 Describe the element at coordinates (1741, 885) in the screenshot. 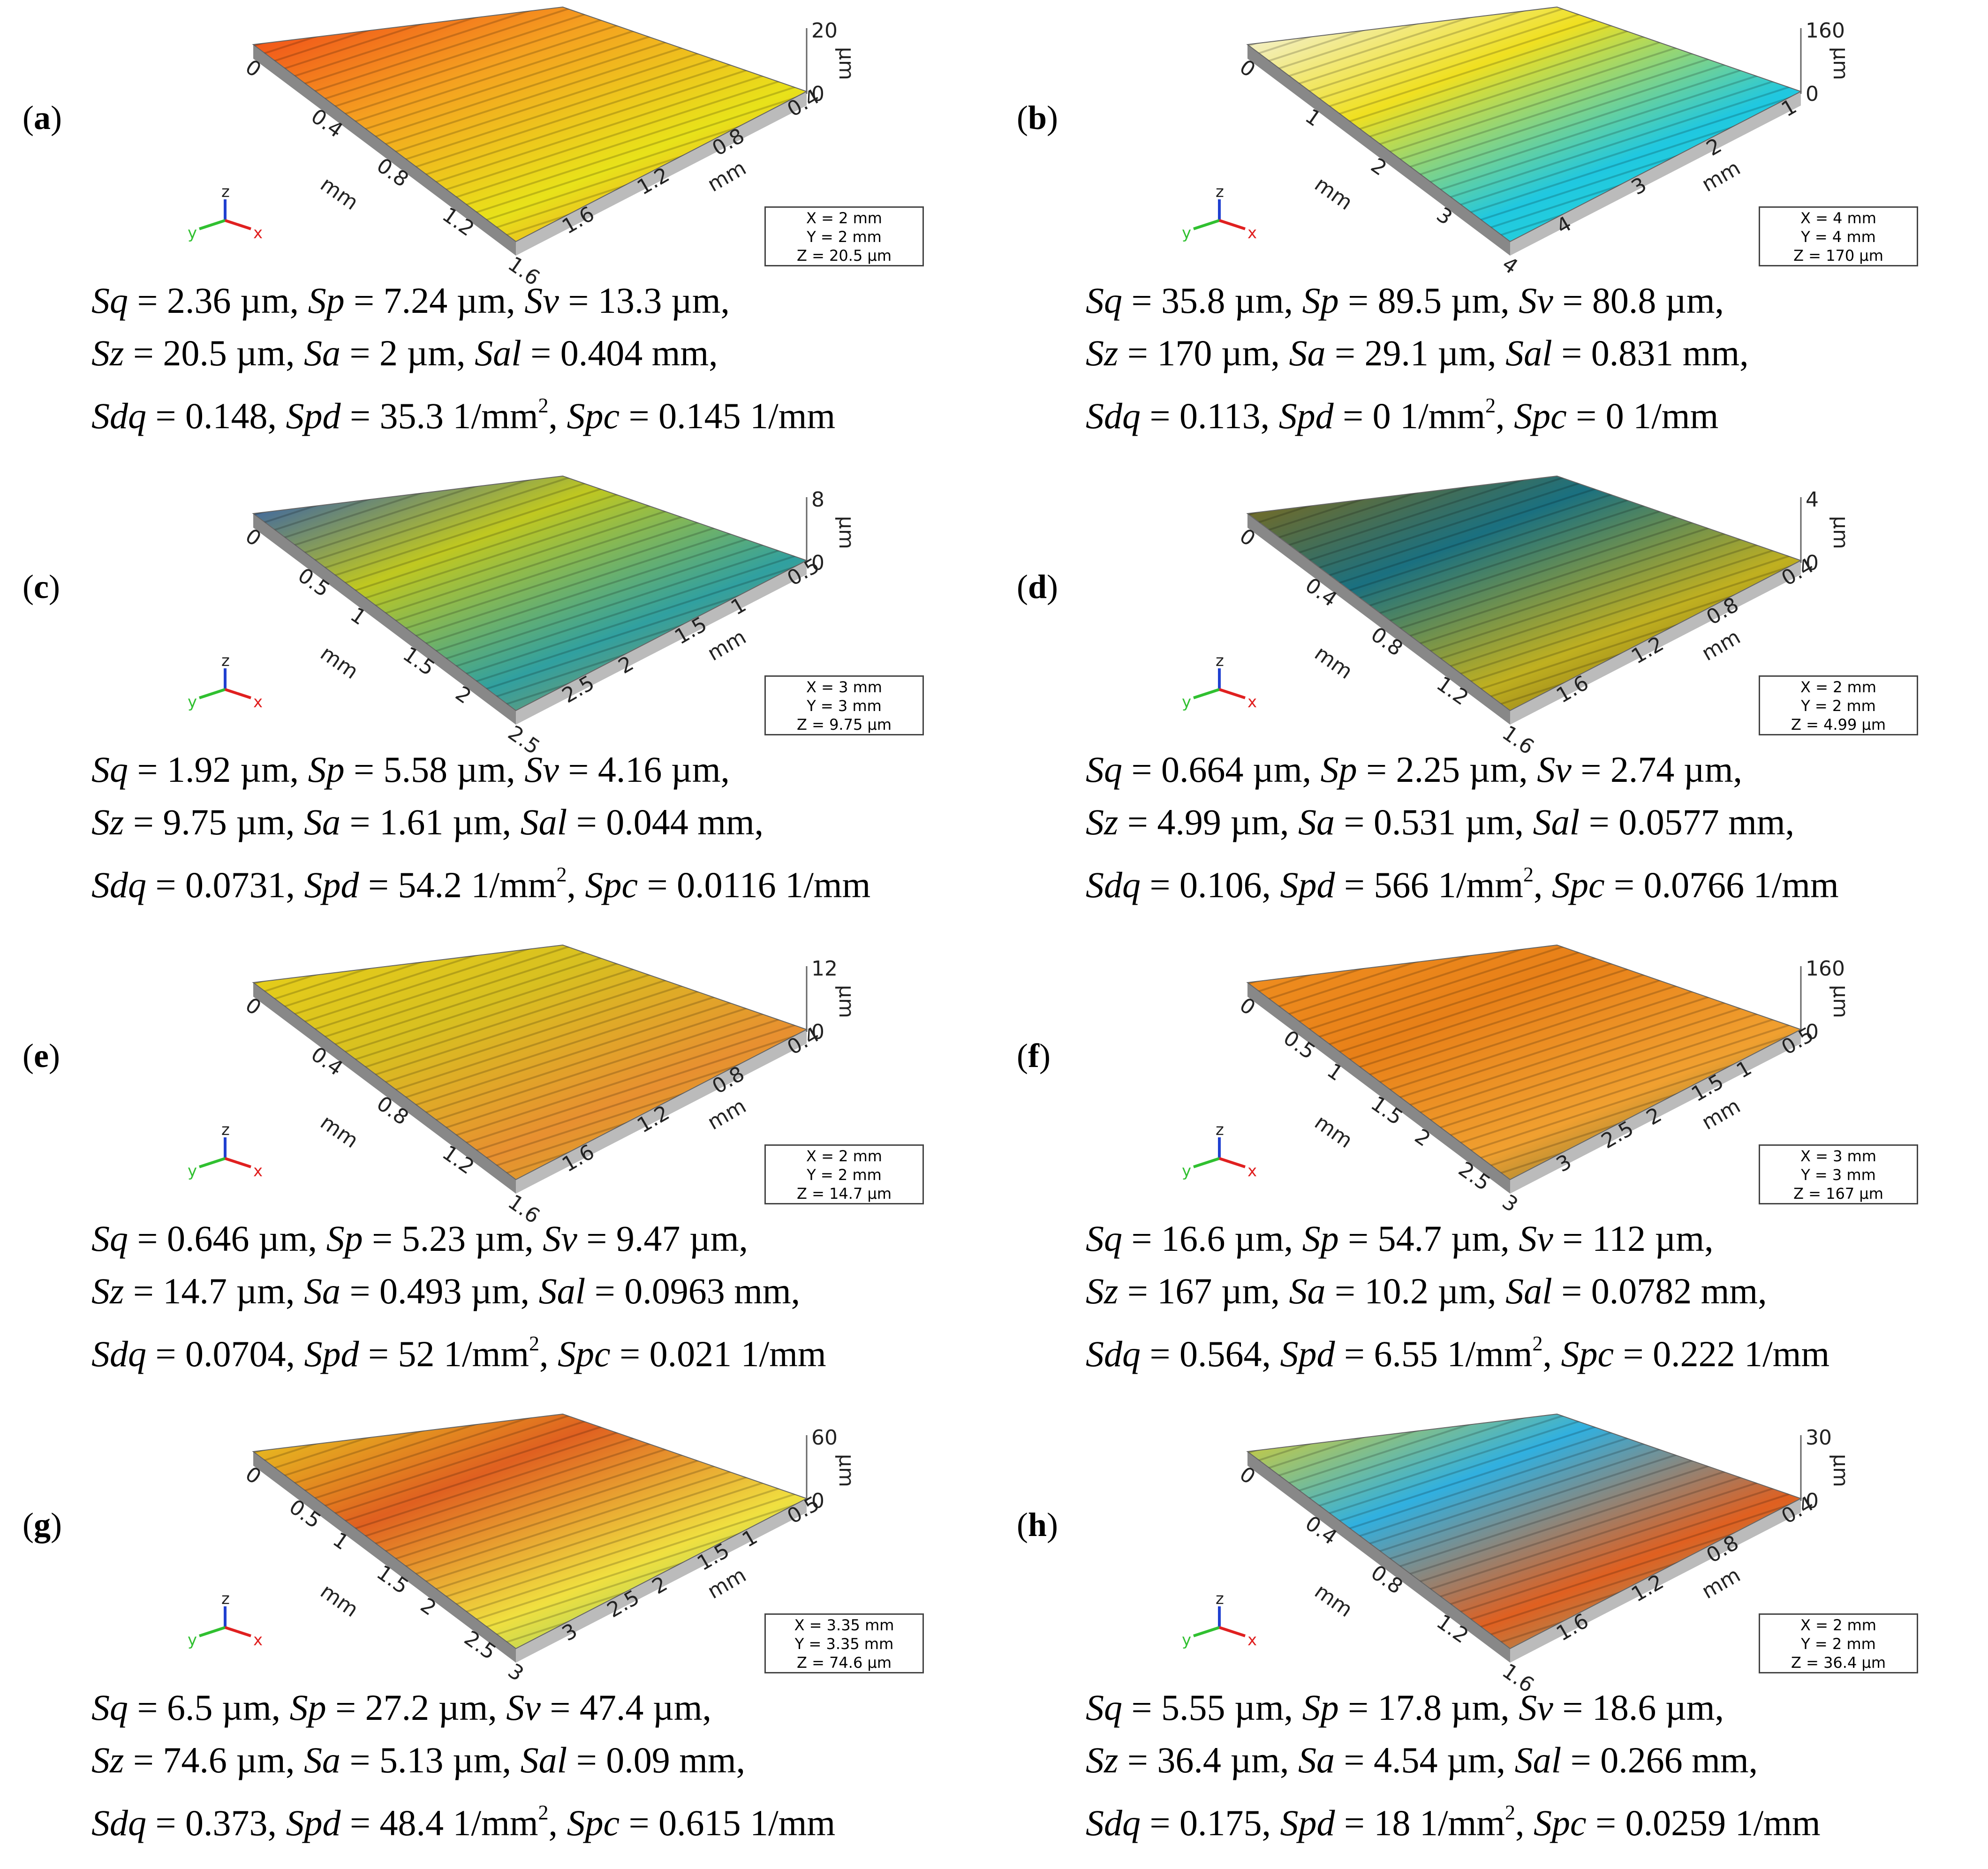

I see `parameter-value: 0.0766 1/mm` at that location.